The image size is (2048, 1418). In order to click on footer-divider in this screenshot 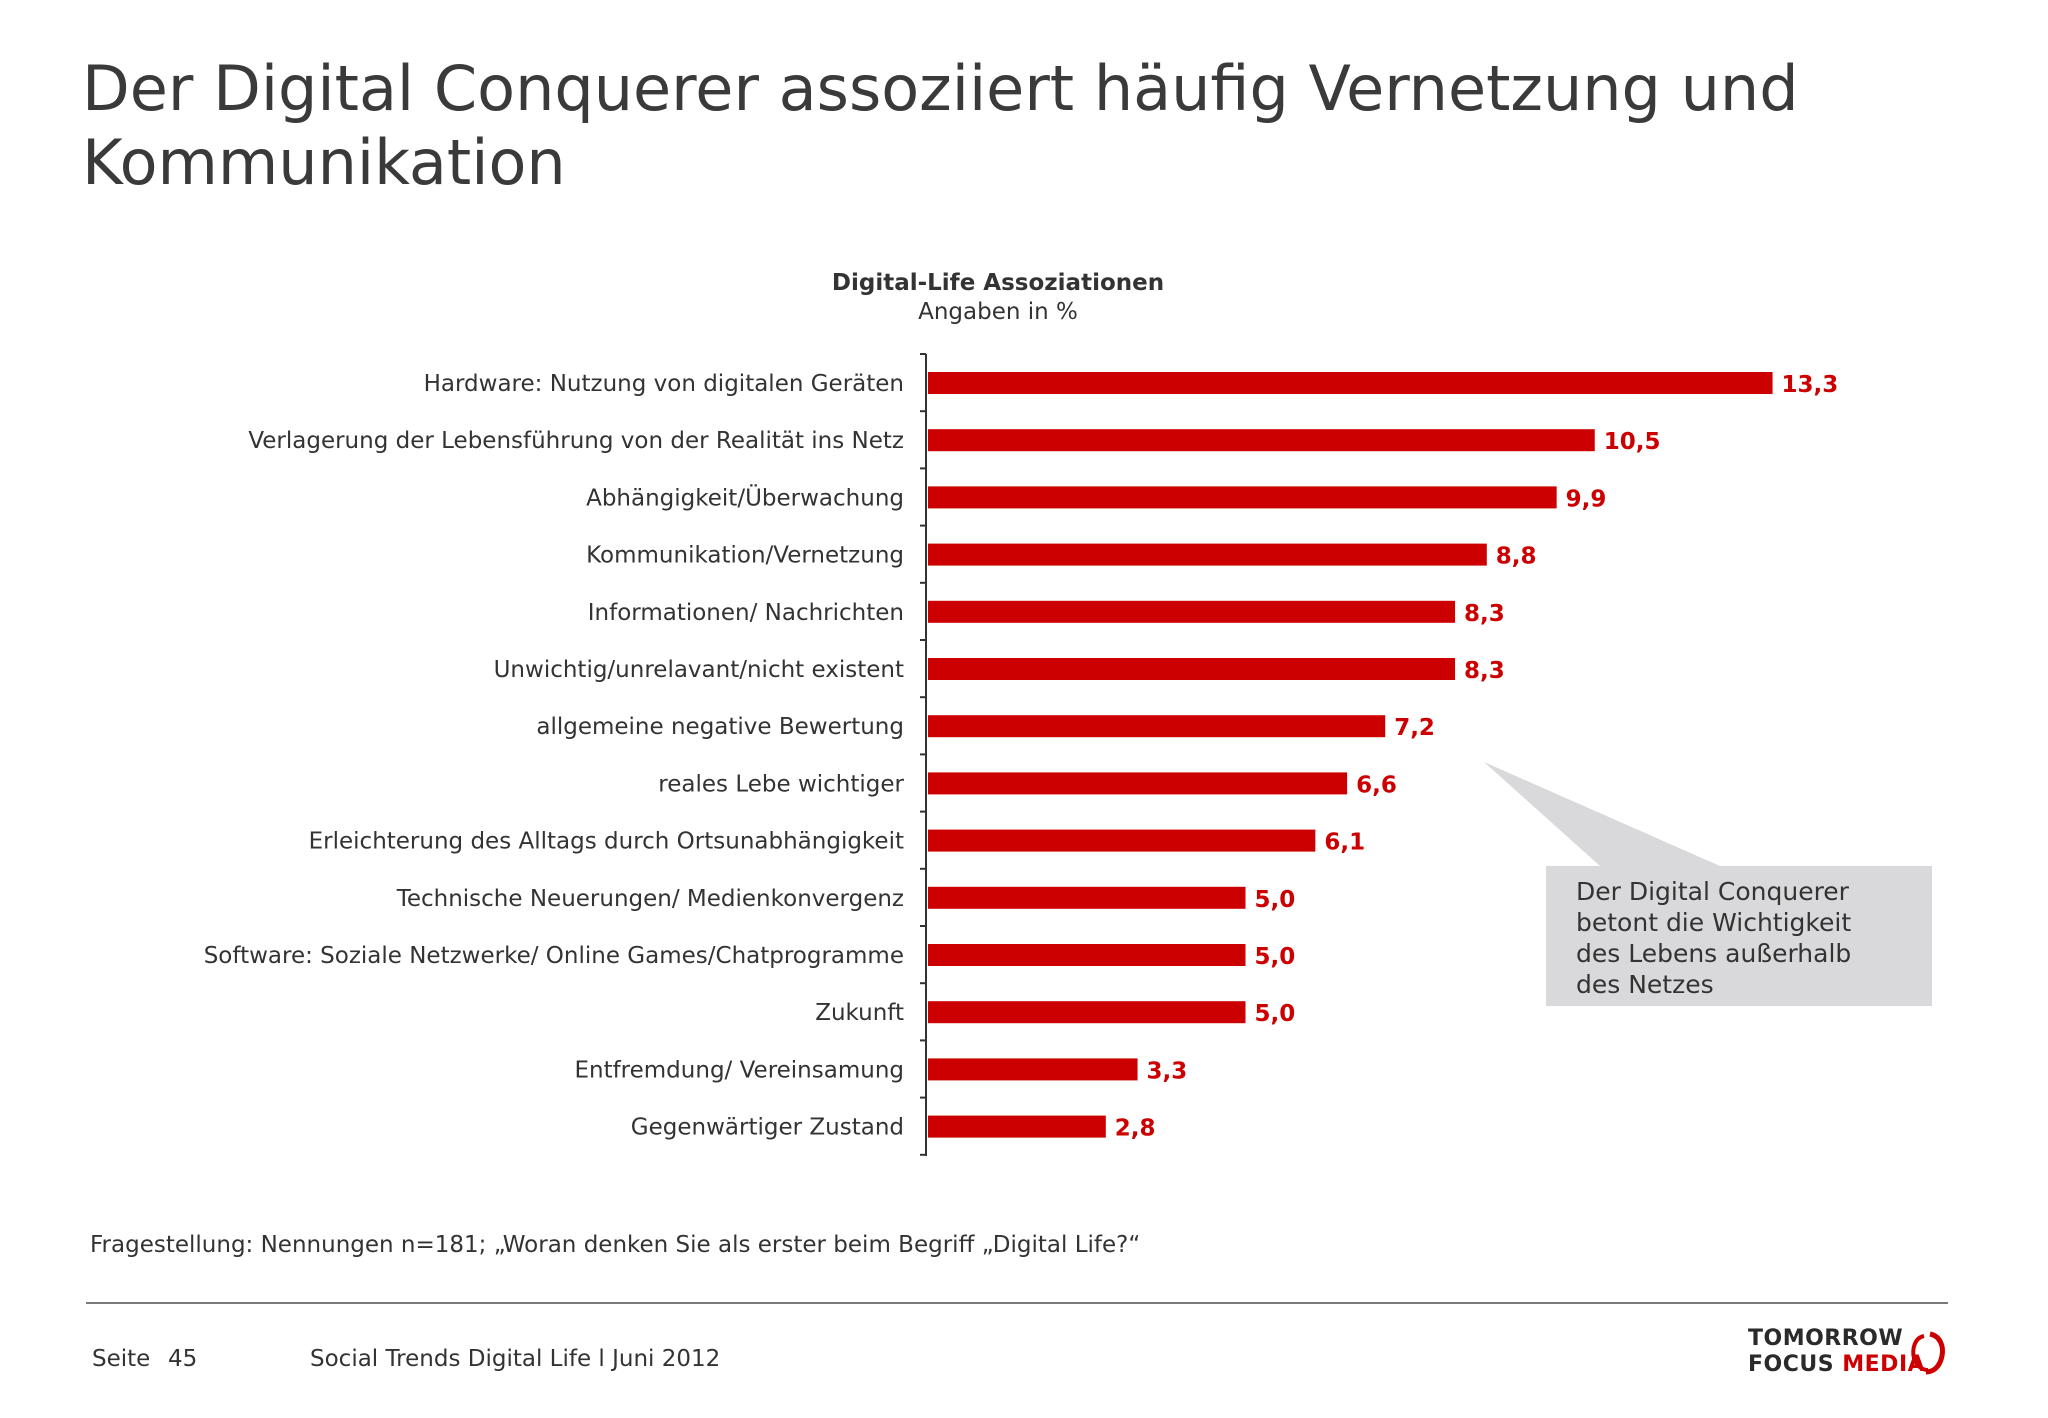, I will do `click(1017, 1303)`.